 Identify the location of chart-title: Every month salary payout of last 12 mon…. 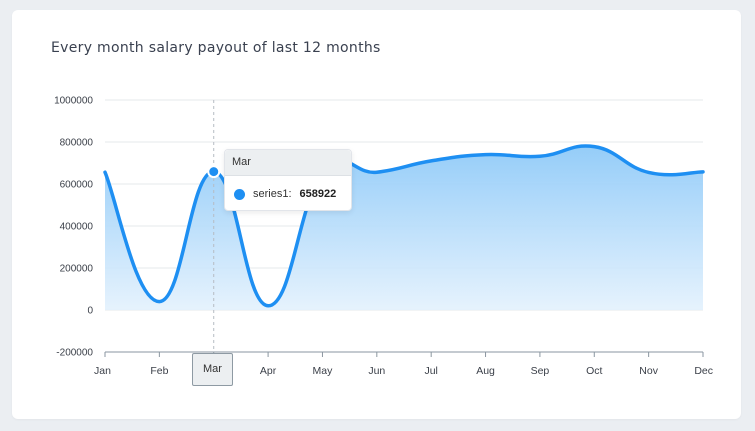
(216, 48).